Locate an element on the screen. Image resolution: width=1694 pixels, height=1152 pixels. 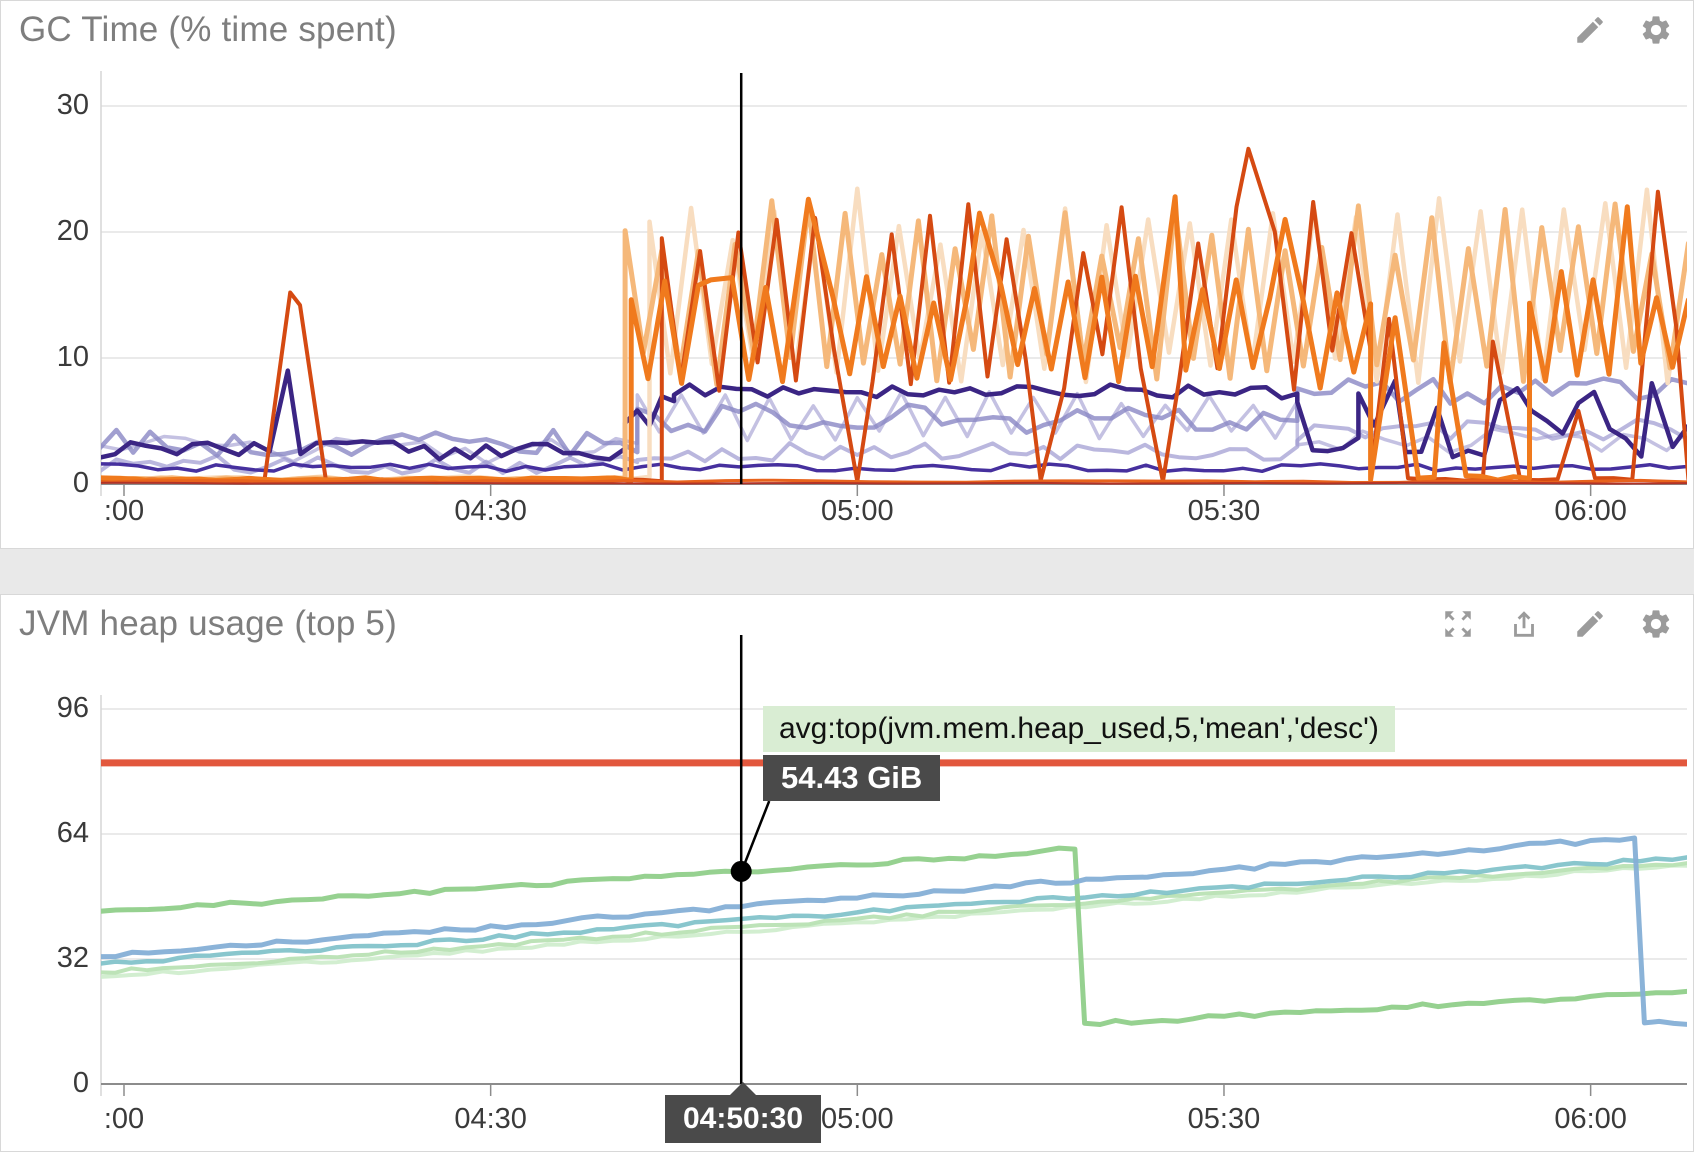
hover-time-badge: 04:50:30 is located at coordinates (743, 1112).